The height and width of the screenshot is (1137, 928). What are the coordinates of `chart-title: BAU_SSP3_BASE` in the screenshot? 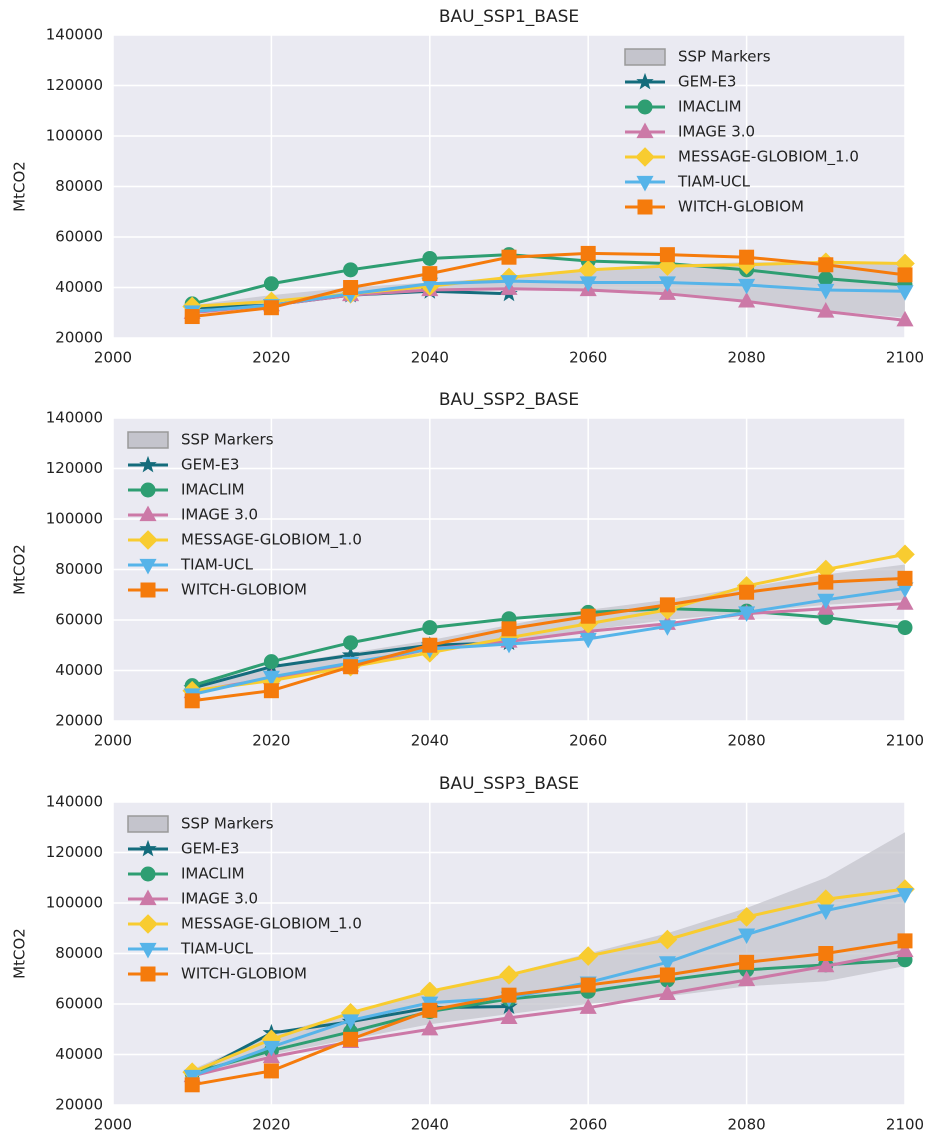 It's located at (509, 784).